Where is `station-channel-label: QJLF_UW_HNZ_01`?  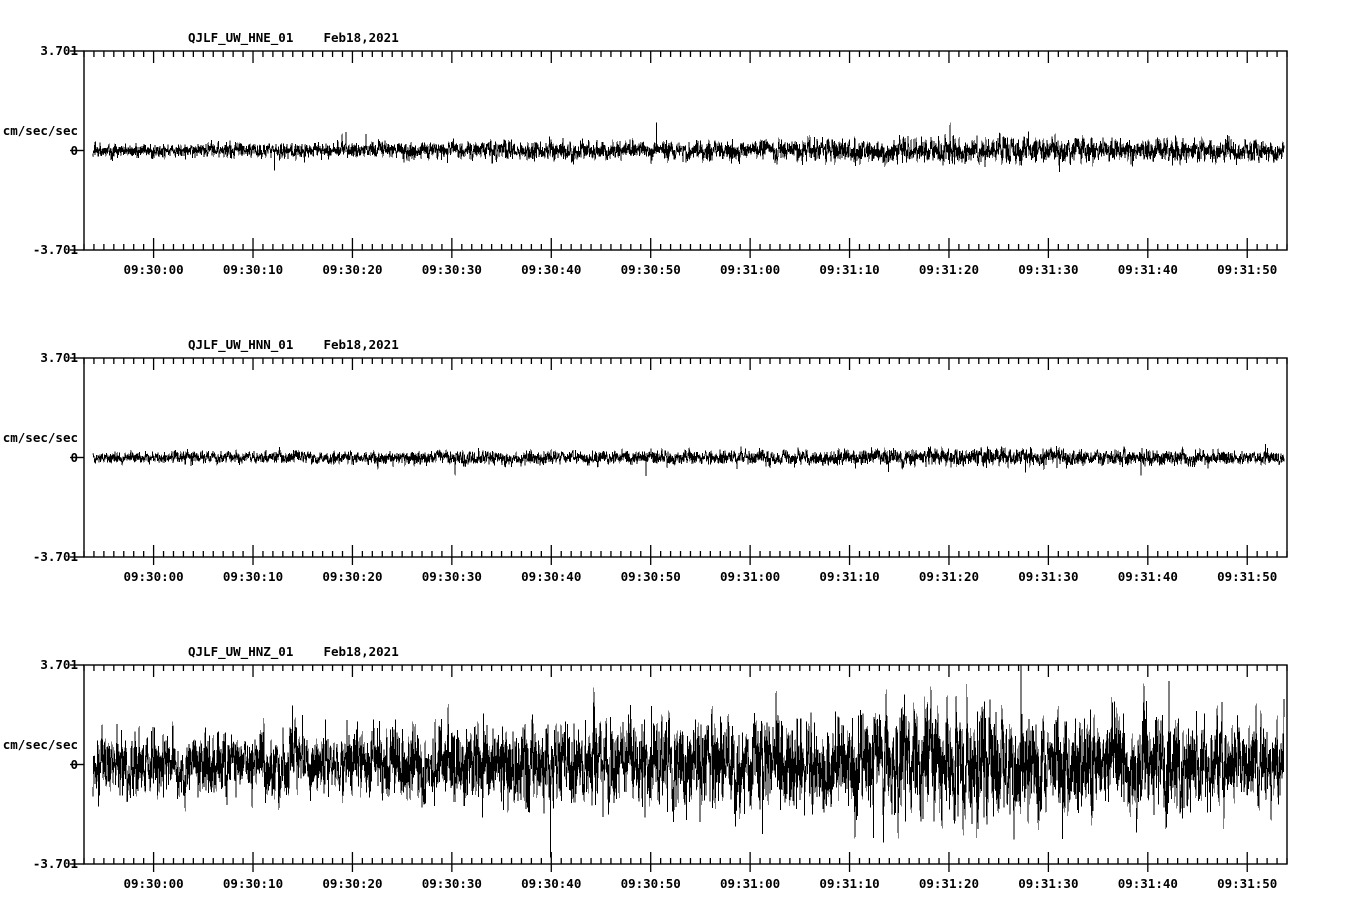 station-channel-label: QJLF_UW_HNZ_01 is located at coordinates (241, 651).